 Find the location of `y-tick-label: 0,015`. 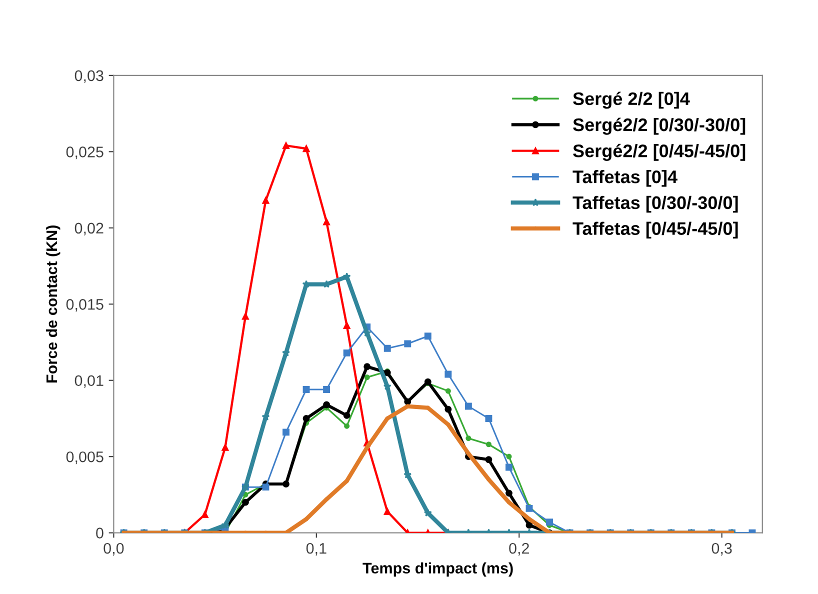

y-tick-label: 0,015 is located at coordinates (85, 305).